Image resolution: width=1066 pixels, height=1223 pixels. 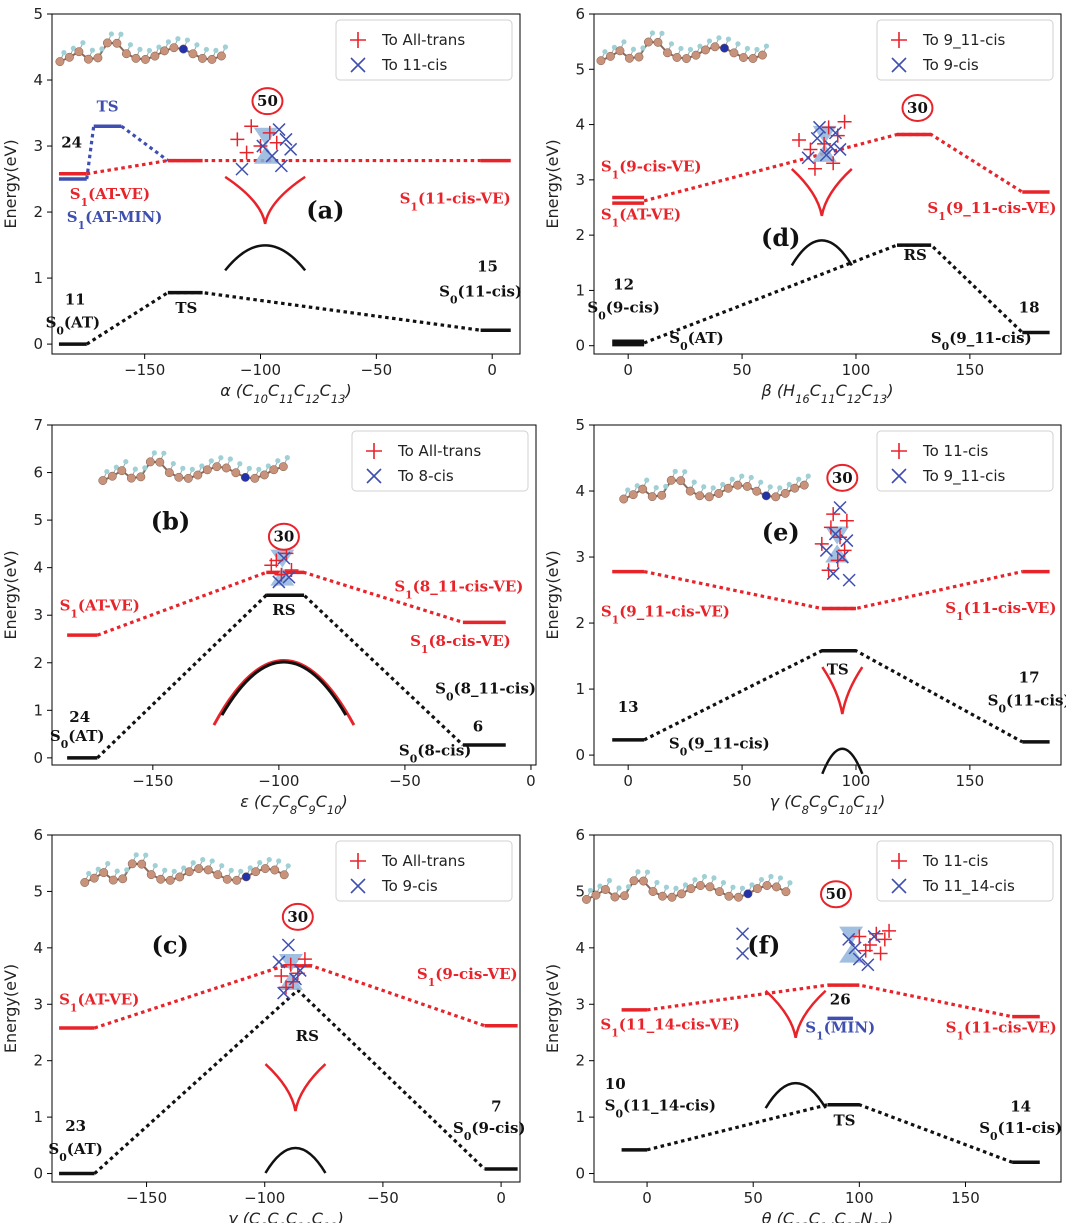 What do you see at coordinates (580, 835) in the screenshot?
I see `y-tick-label: 6` at bounding box center [580, 835].